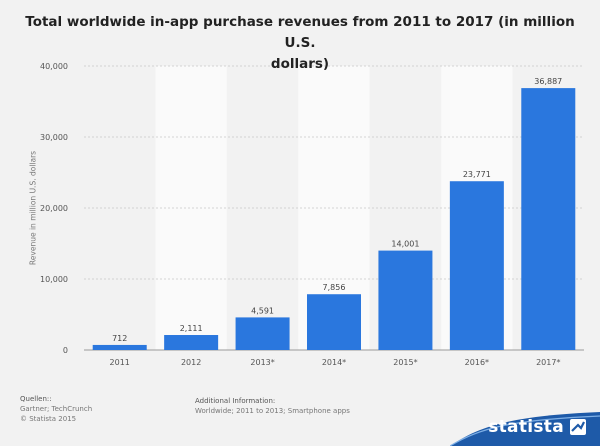  Describe the element at coordinates (272, 411) in the screenshot. I see `additional-info-text: Worldwide; 2011 to 2013; Smartphone apps` at that location.